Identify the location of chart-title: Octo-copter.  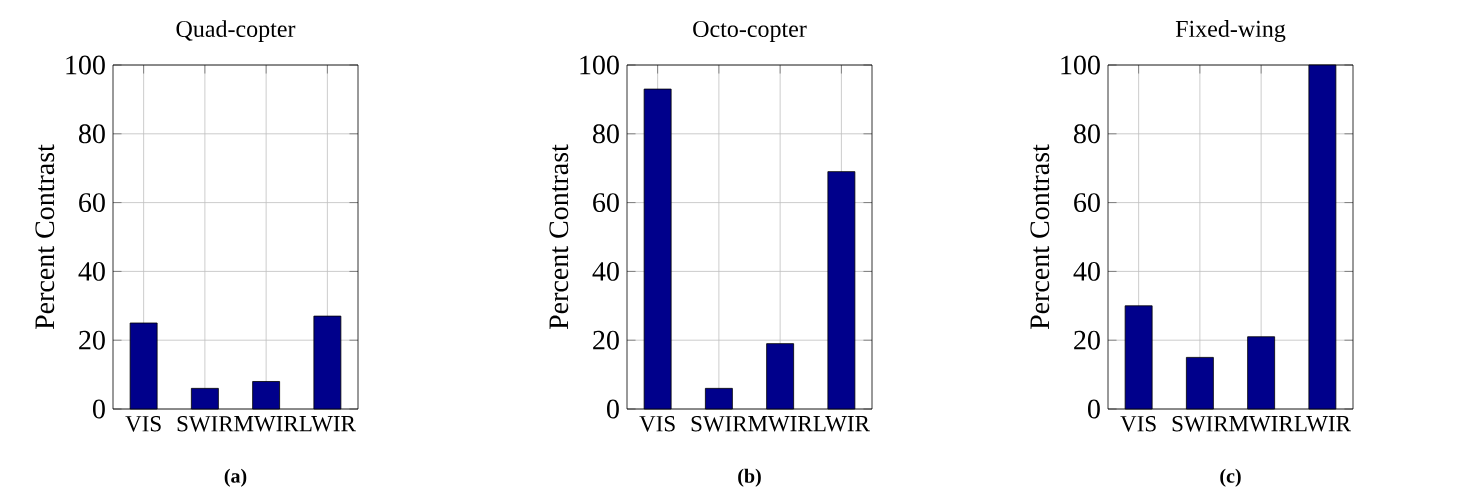
(750, 31).